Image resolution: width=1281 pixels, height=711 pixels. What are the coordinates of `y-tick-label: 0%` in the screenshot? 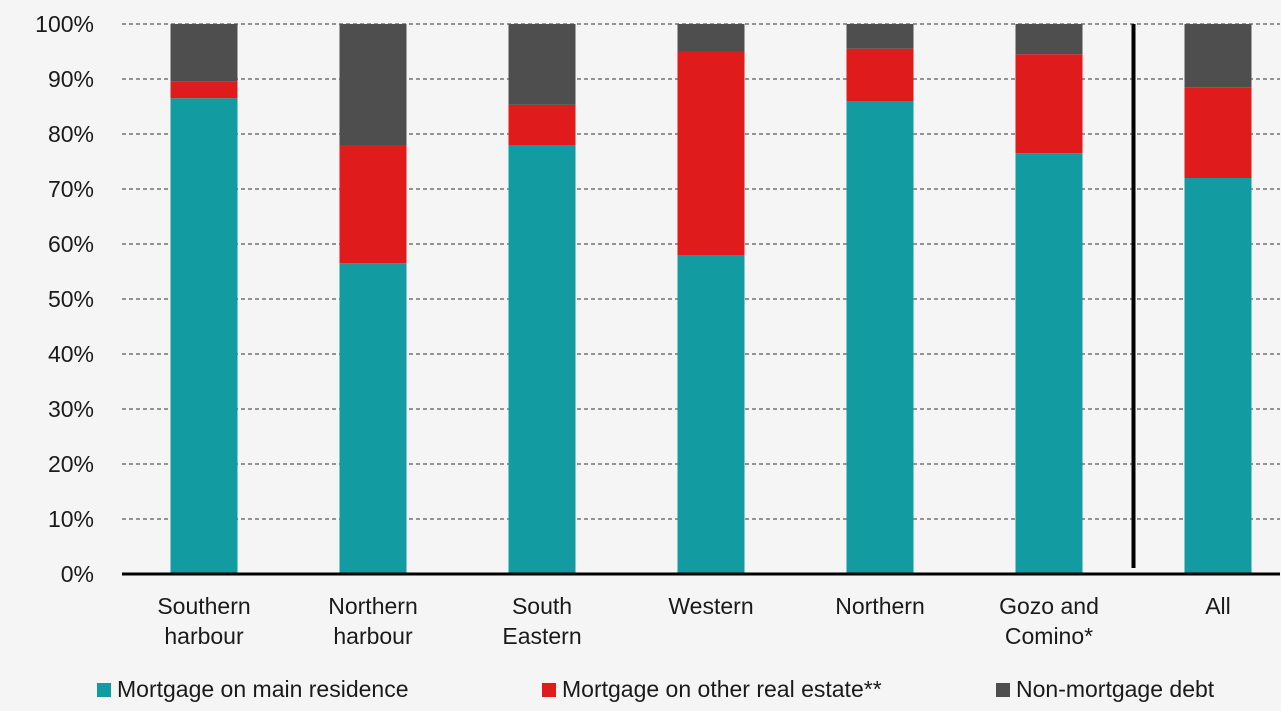 It's located at (77, 574).